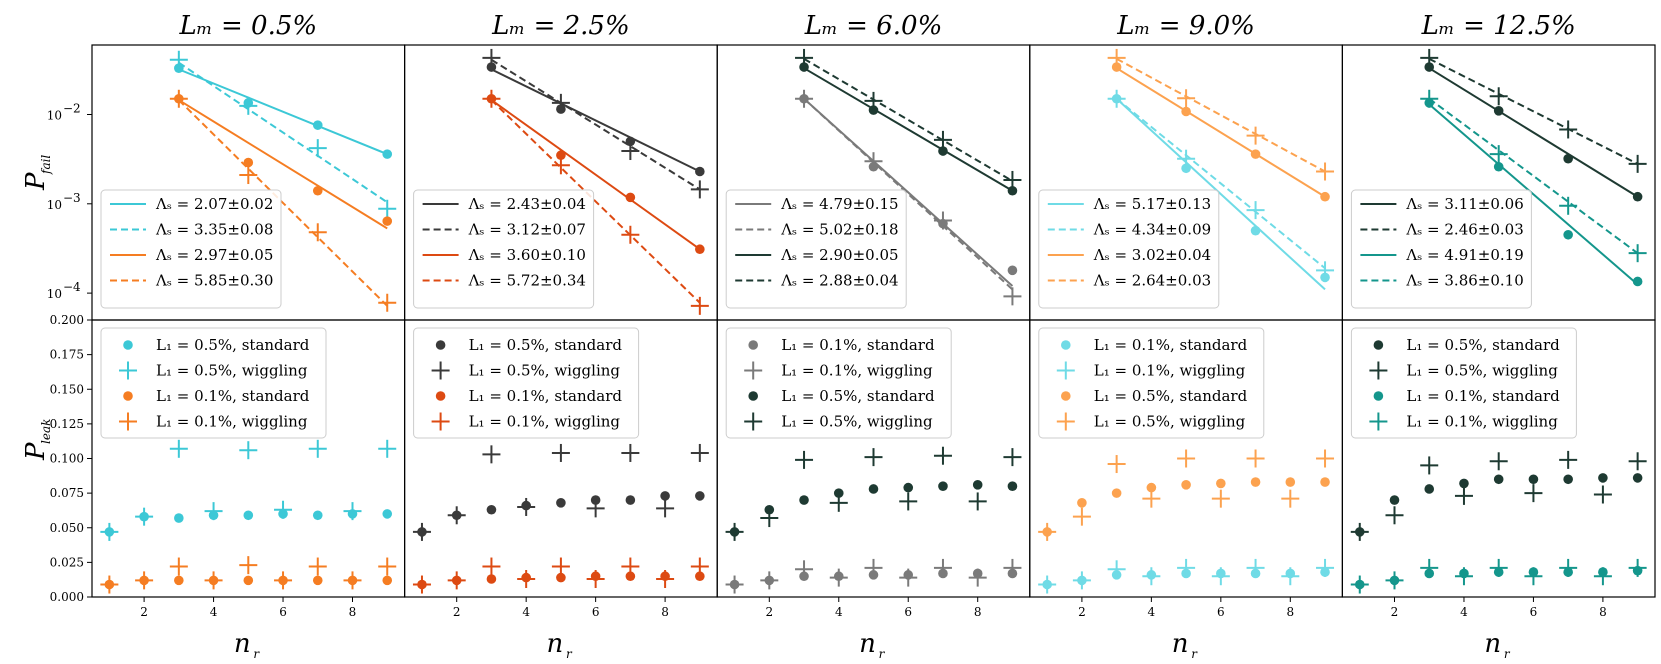 This screenshot has width=1661, height=664. I want to click on y-axis-label-bottom-main: P, so click(36, 451).